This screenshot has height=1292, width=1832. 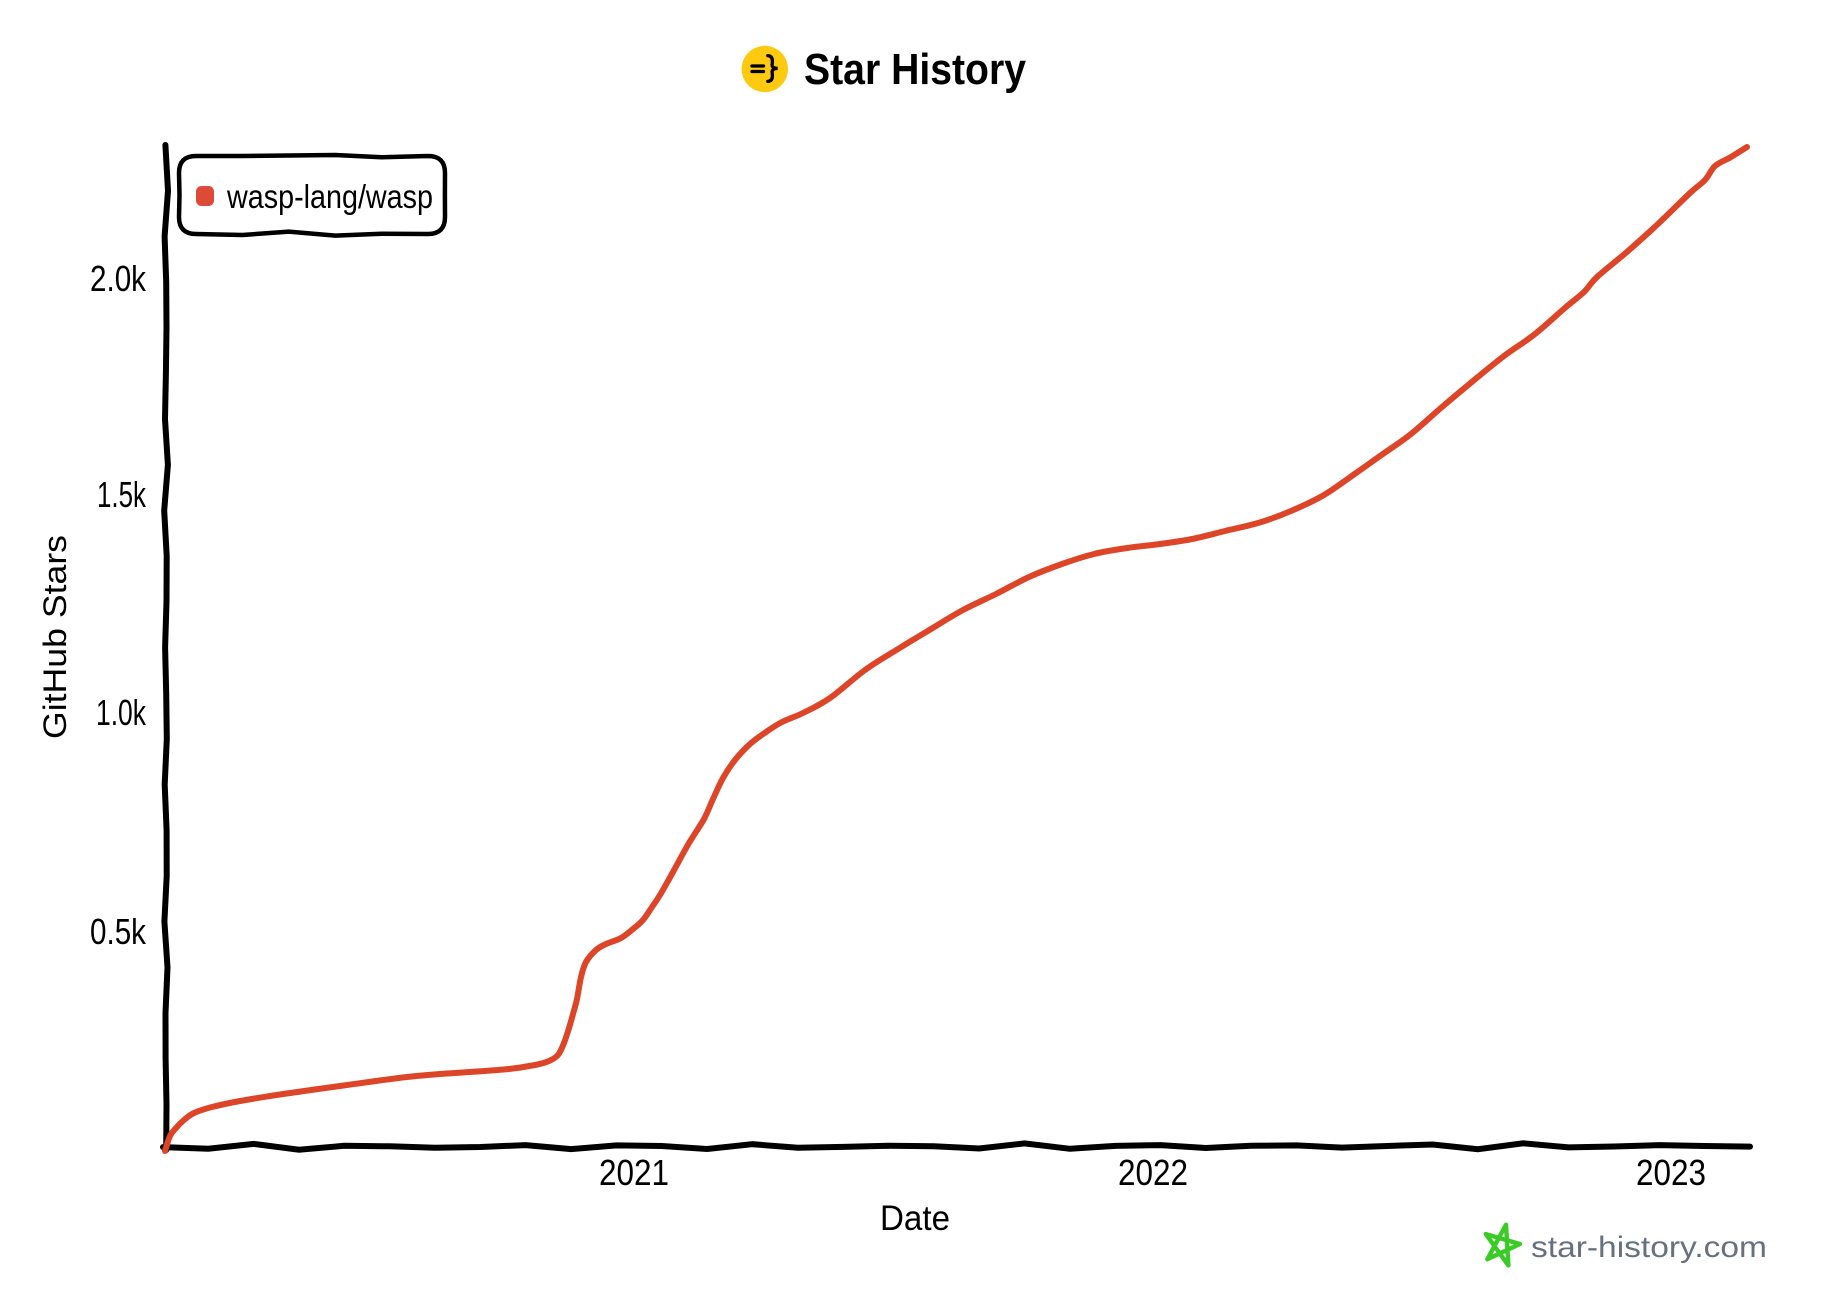 I want to click on svg-text: GitHub Stars, so click(x=55, y=637).